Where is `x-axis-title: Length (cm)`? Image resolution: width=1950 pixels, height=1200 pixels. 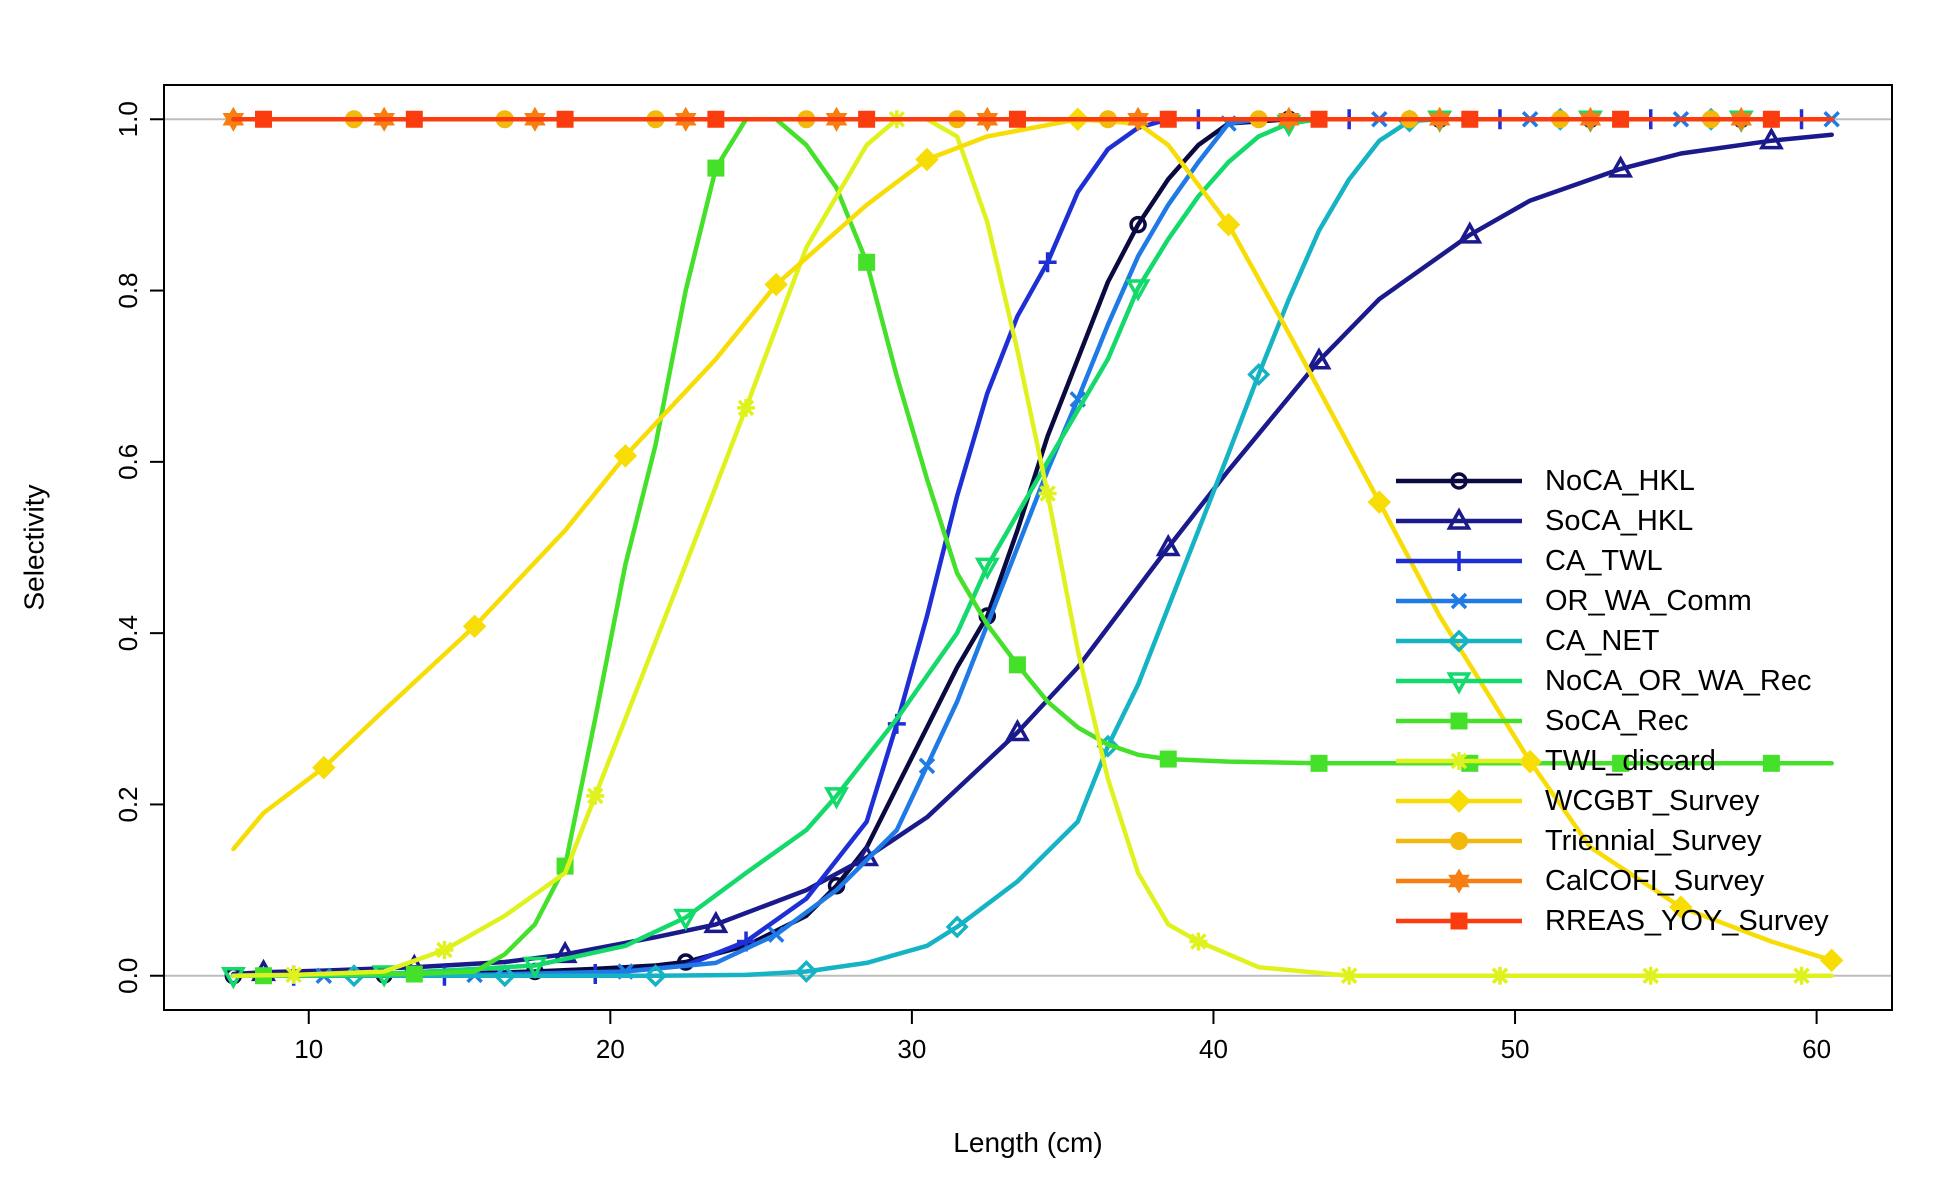
x-axis-title: Length (cm) is located at coordinates (1027, 1142).